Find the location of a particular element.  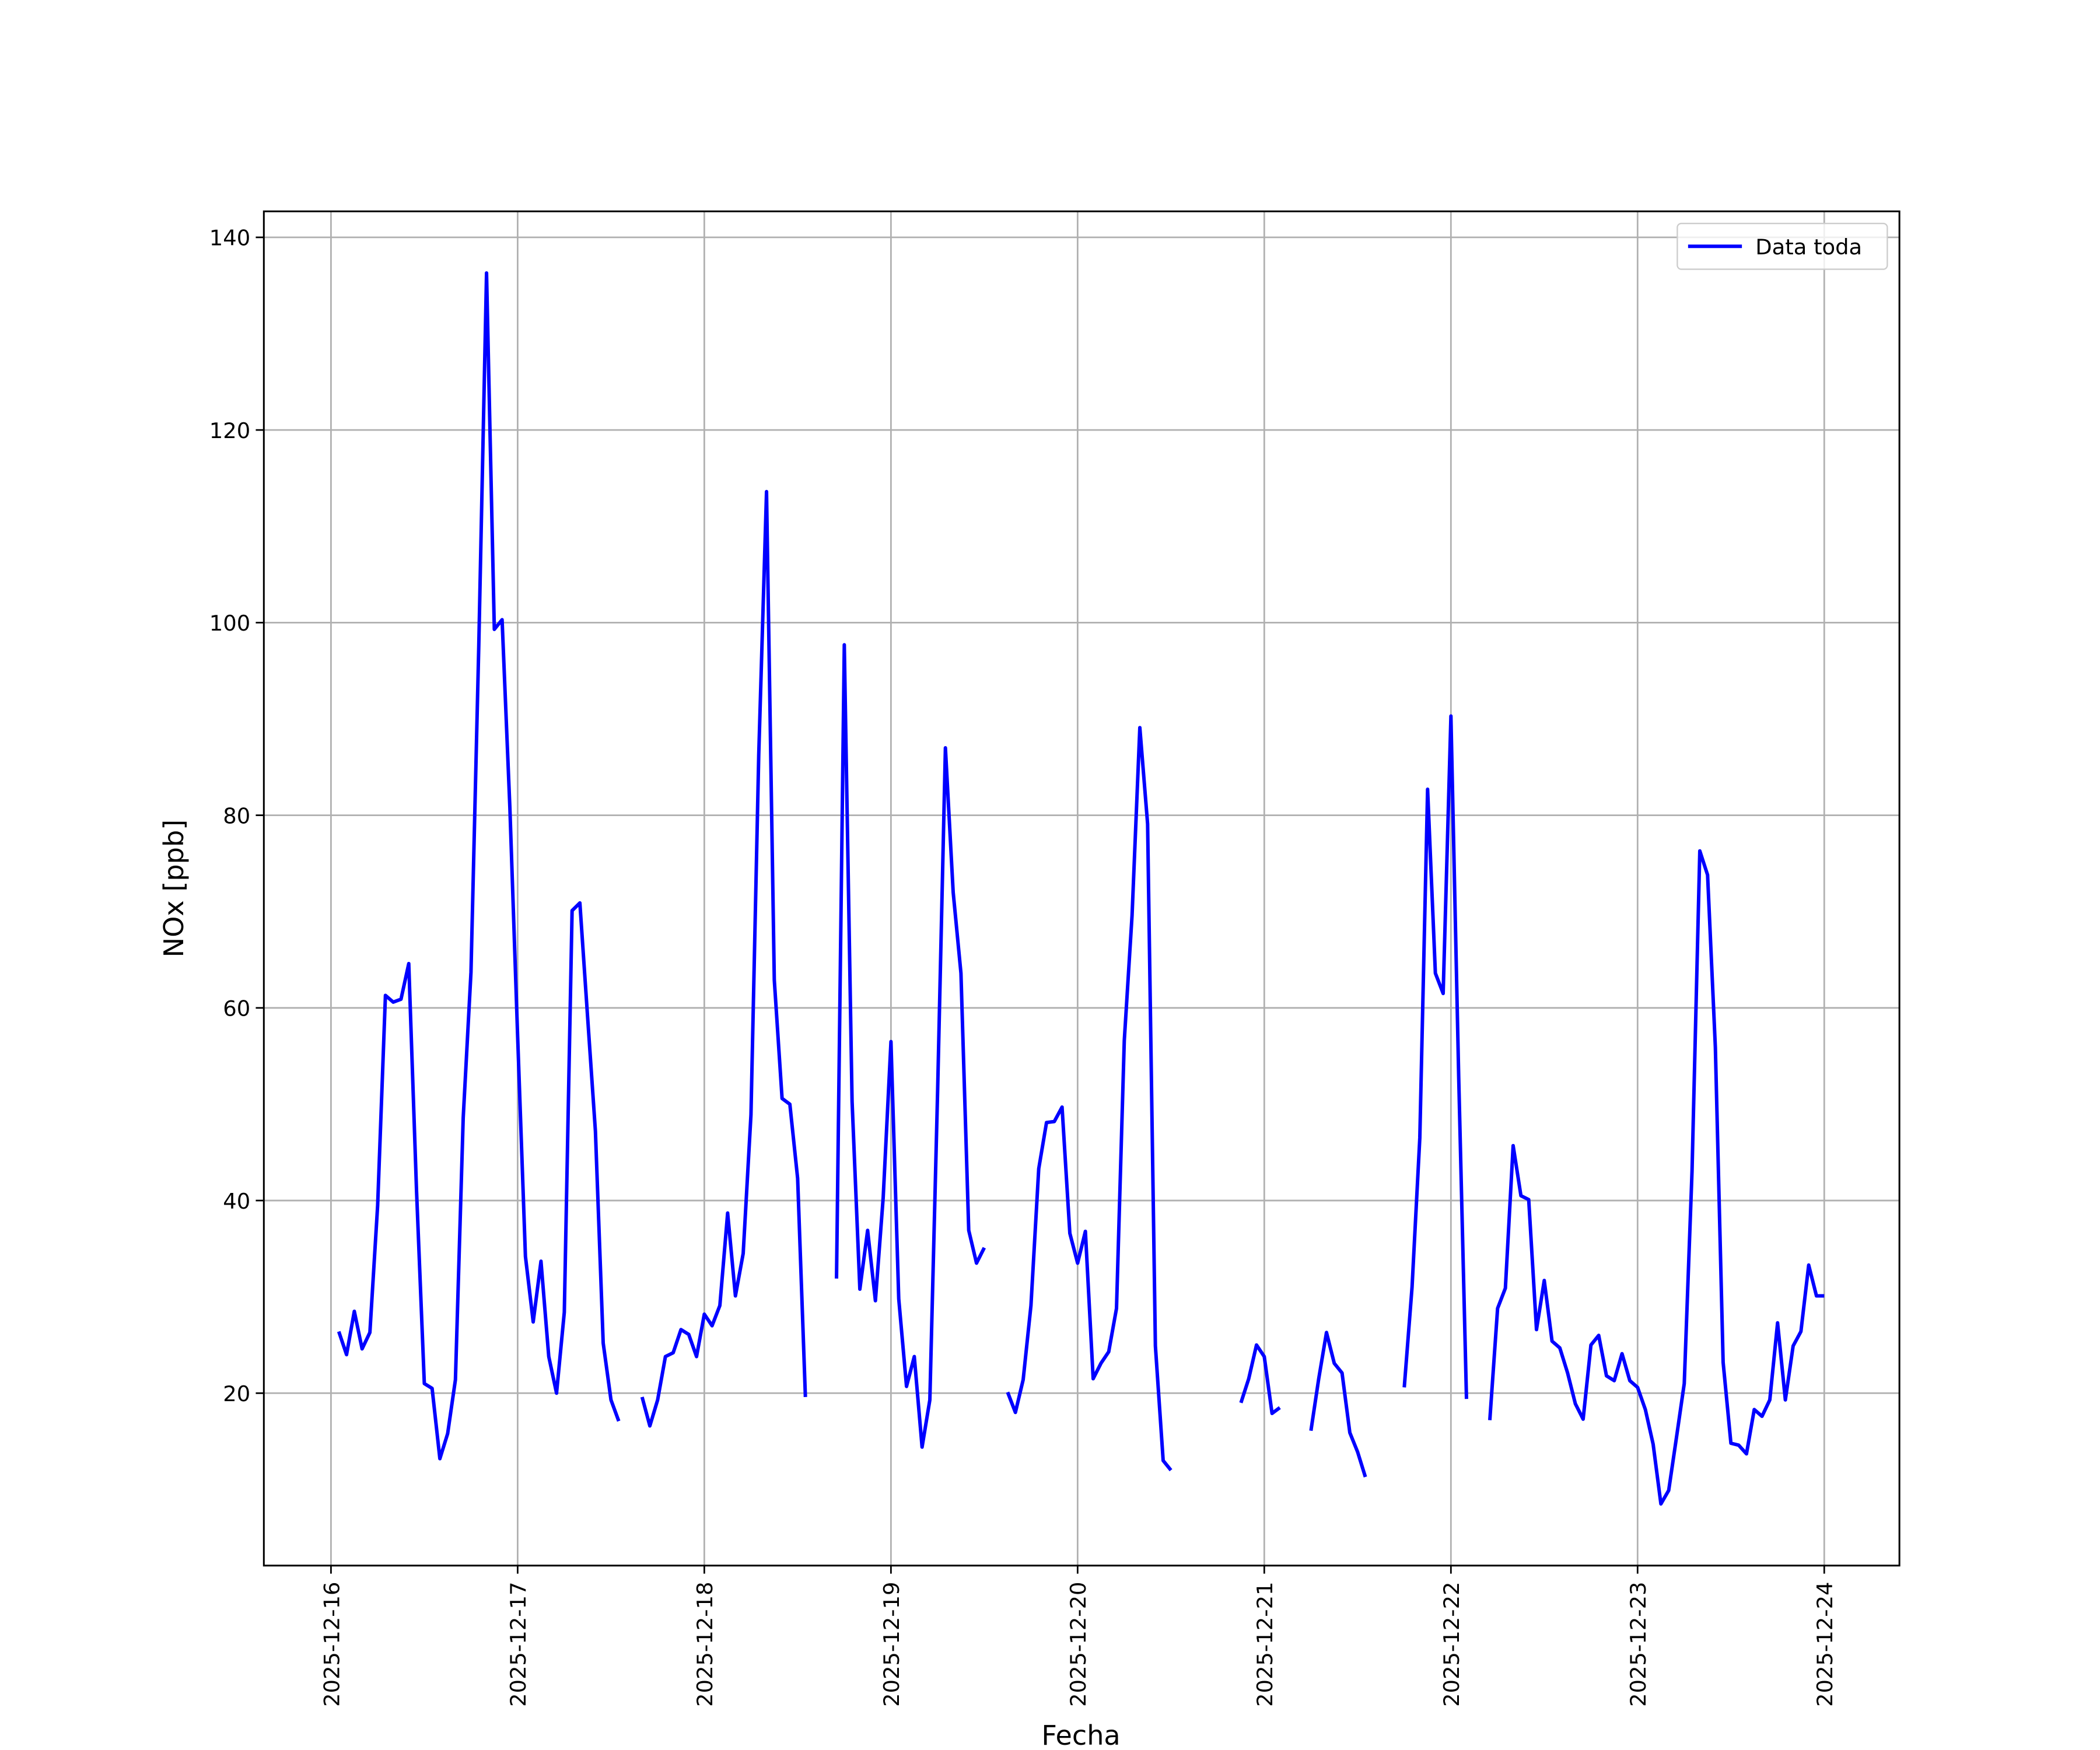

x-tick-label: 2025-12-22 is located at coordinates (1451, 1644).